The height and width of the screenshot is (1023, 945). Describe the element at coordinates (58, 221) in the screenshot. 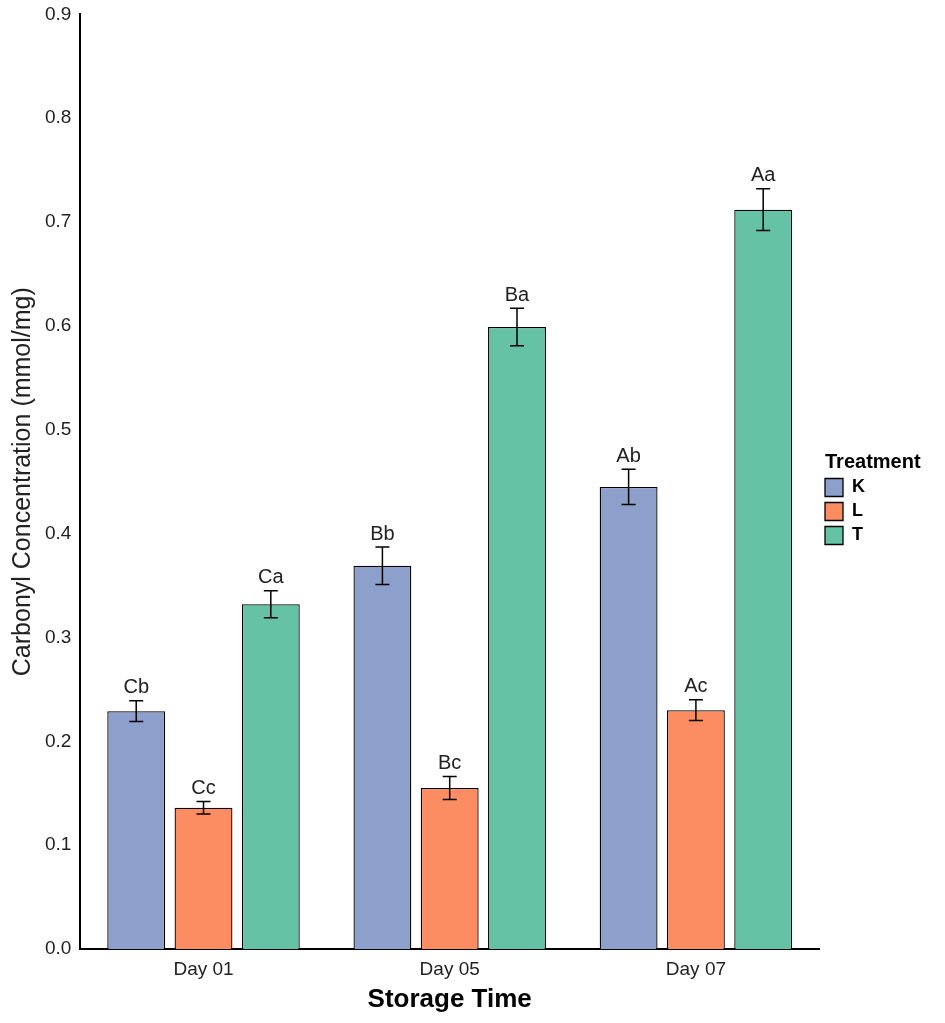

I see `y-tick-label: 0.7` at that location.